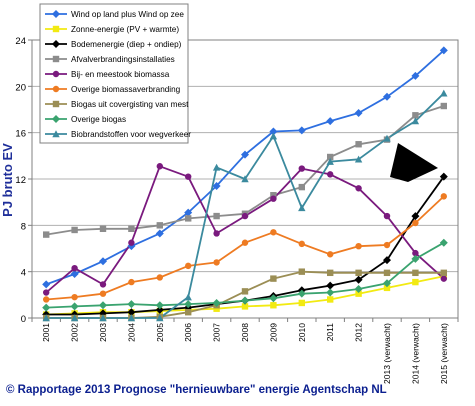 This screenshot has height=406, width=475. What do you see at coordinates (330, 332) in the screenshot?
I see `x-tick-label: 2011` at bounding box center [330, 332].